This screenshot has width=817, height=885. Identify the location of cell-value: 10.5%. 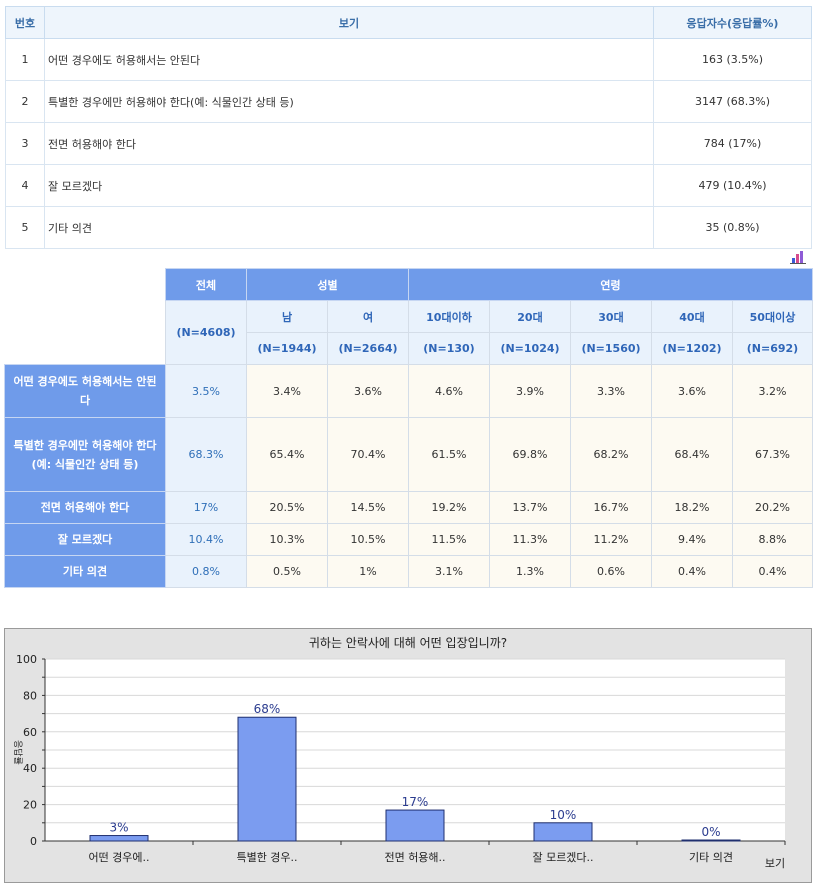
(368, 539).